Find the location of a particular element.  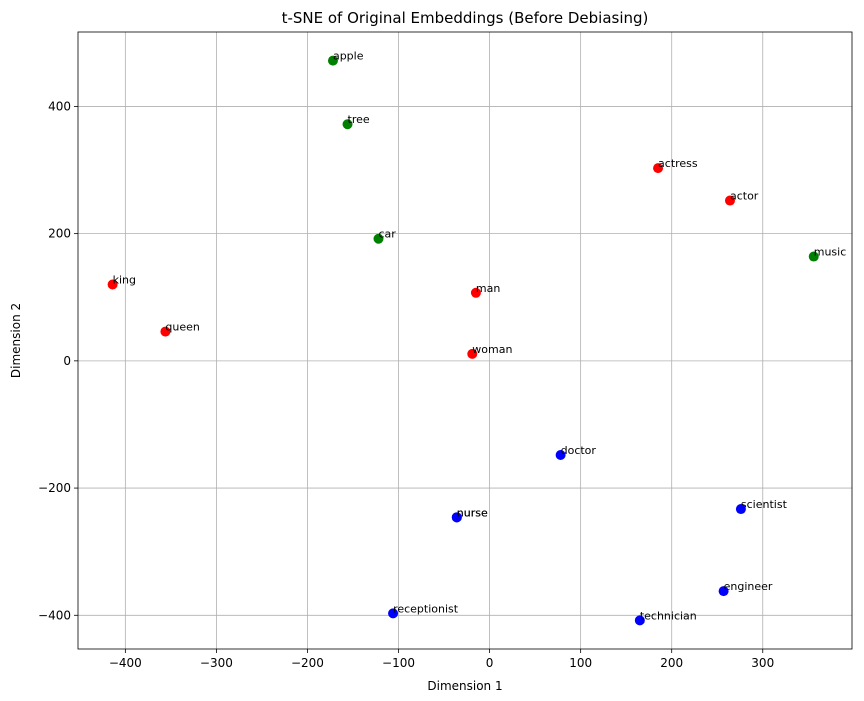

point-label-actress: actress is located at coordinates (678, 163).